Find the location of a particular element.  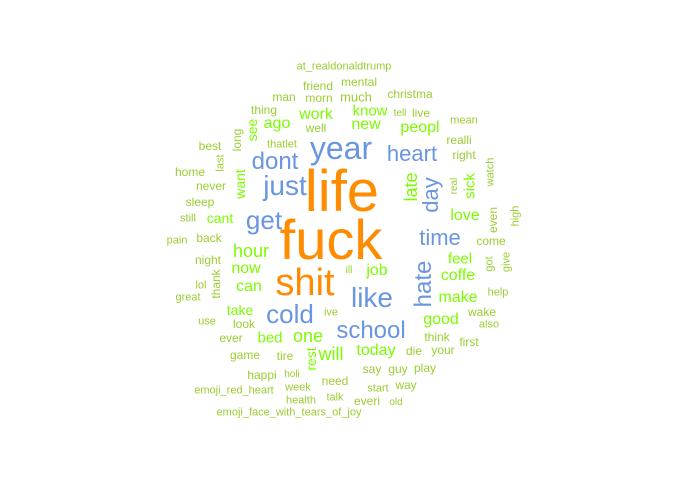

word-christma: christma is located at coordinates (410, 94).